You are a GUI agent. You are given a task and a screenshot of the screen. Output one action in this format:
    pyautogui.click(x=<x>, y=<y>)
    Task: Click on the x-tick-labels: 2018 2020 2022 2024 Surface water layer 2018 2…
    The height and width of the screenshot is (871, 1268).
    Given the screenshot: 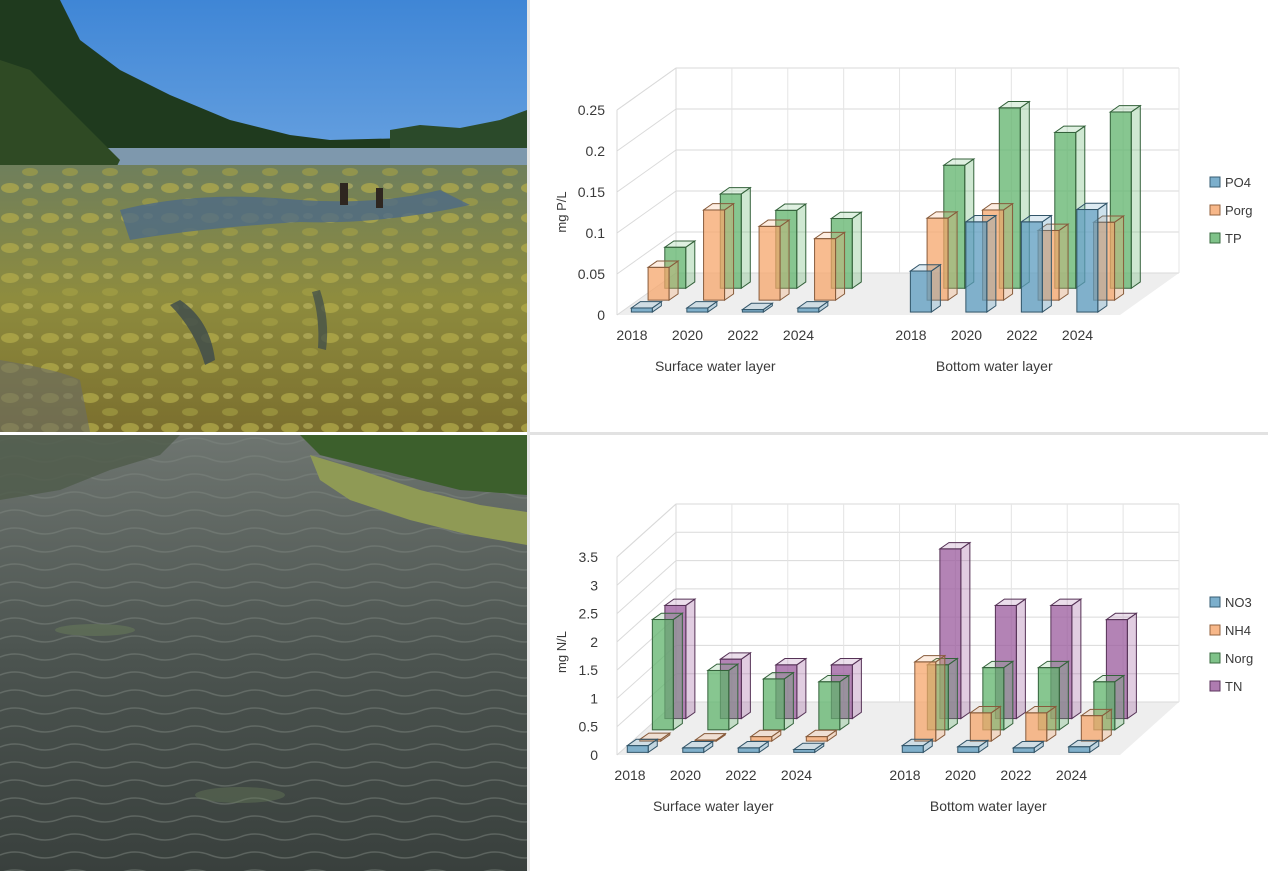 What is the action you would take?
    pyautogui.click(x=854, y=350)
    